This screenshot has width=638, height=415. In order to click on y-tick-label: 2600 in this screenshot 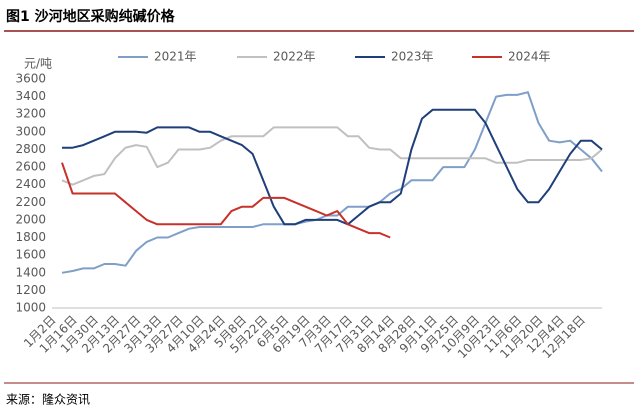, I will do `click(30, 167)`.